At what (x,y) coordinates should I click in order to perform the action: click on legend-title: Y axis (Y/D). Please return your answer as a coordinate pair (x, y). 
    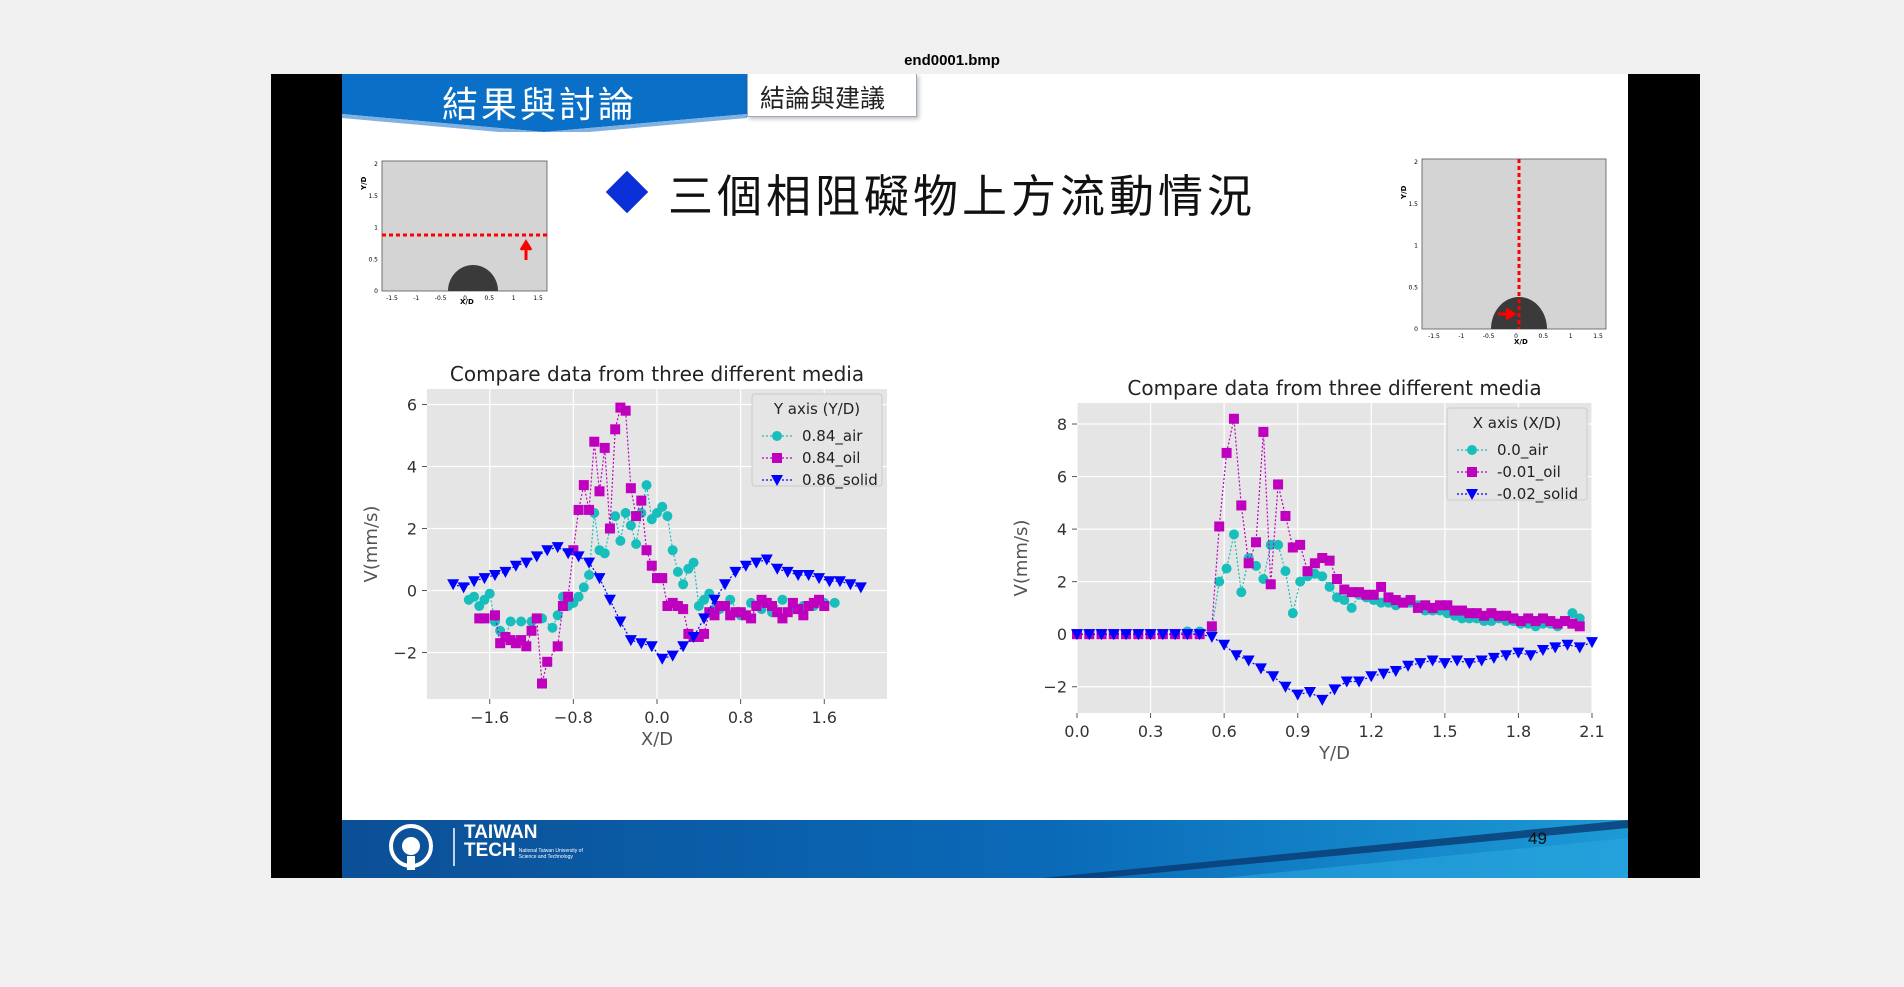
    Looking at the image, I should click on (816, 409).